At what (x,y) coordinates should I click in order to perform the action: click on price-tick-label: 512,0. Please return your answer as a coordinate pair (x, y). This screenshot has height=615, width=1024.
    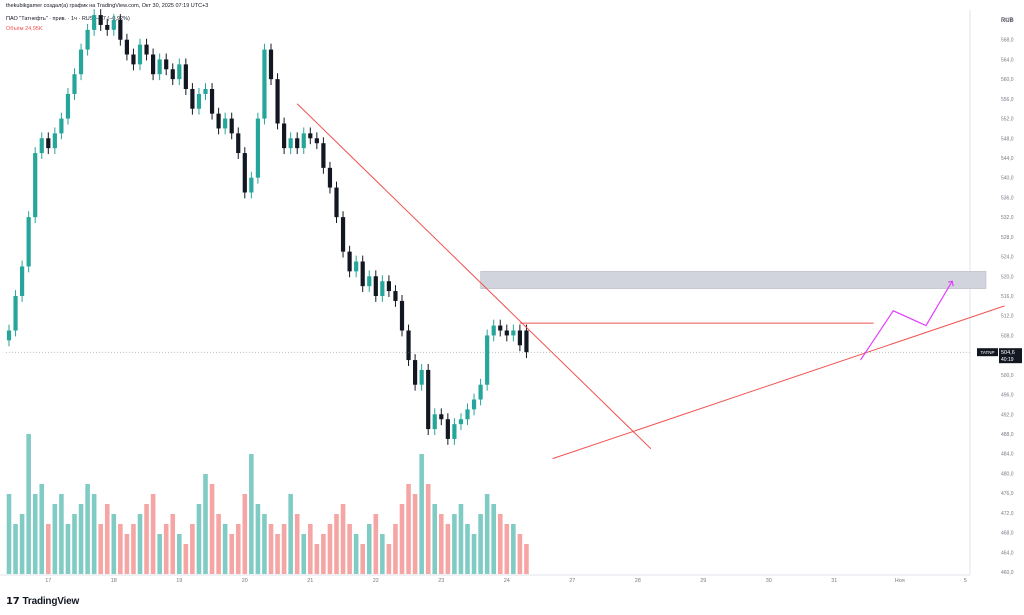
    Looking at the image, I should click on (1007, 317).